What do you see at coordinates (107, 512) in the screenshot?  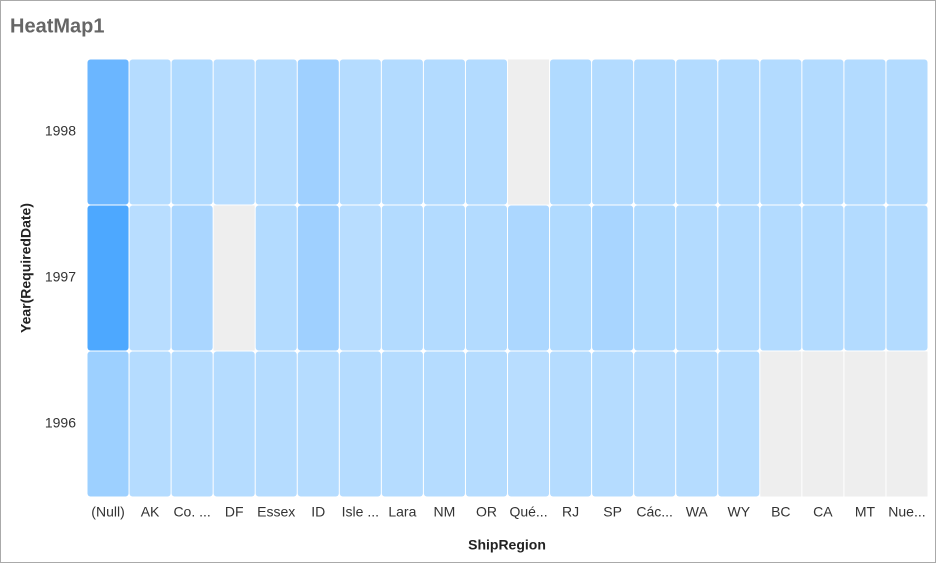 I see `x-tick-label: (Null)` at bounding box center [107, 512].